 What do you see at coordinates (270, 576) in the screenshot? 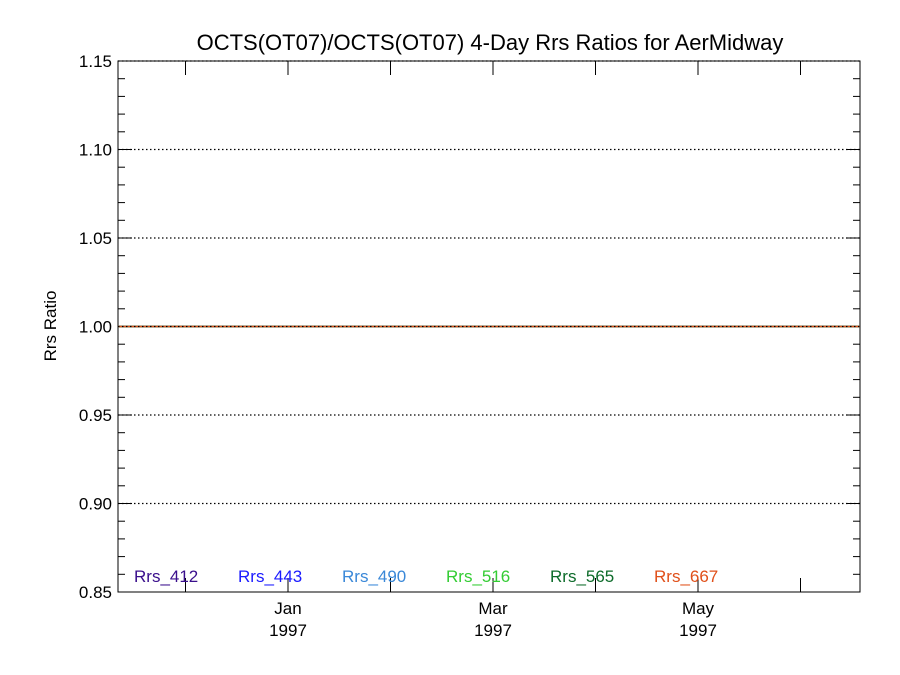
I see `legend-entry-rrs-443: Rrs_443` at bounding box center [270, 576].